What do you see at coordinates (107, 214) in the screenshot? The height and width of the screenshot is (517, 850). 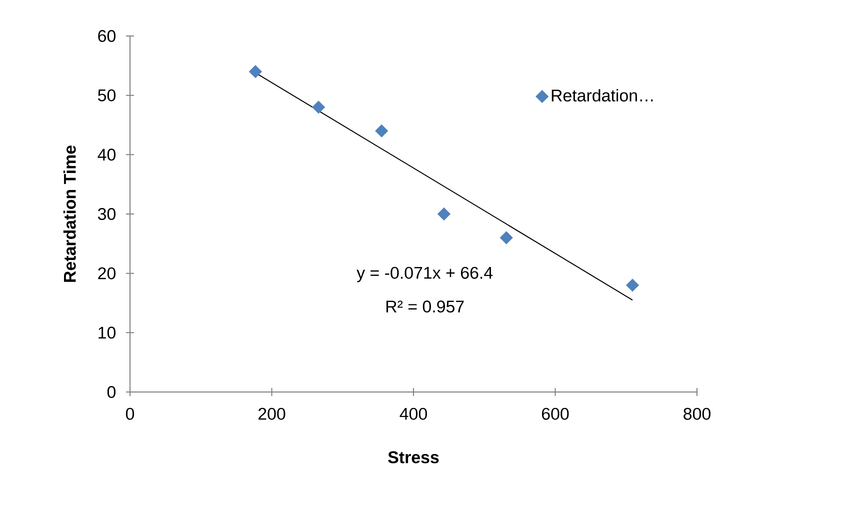 I see `y-tick-label: 30` at bounding box center [107, 214].